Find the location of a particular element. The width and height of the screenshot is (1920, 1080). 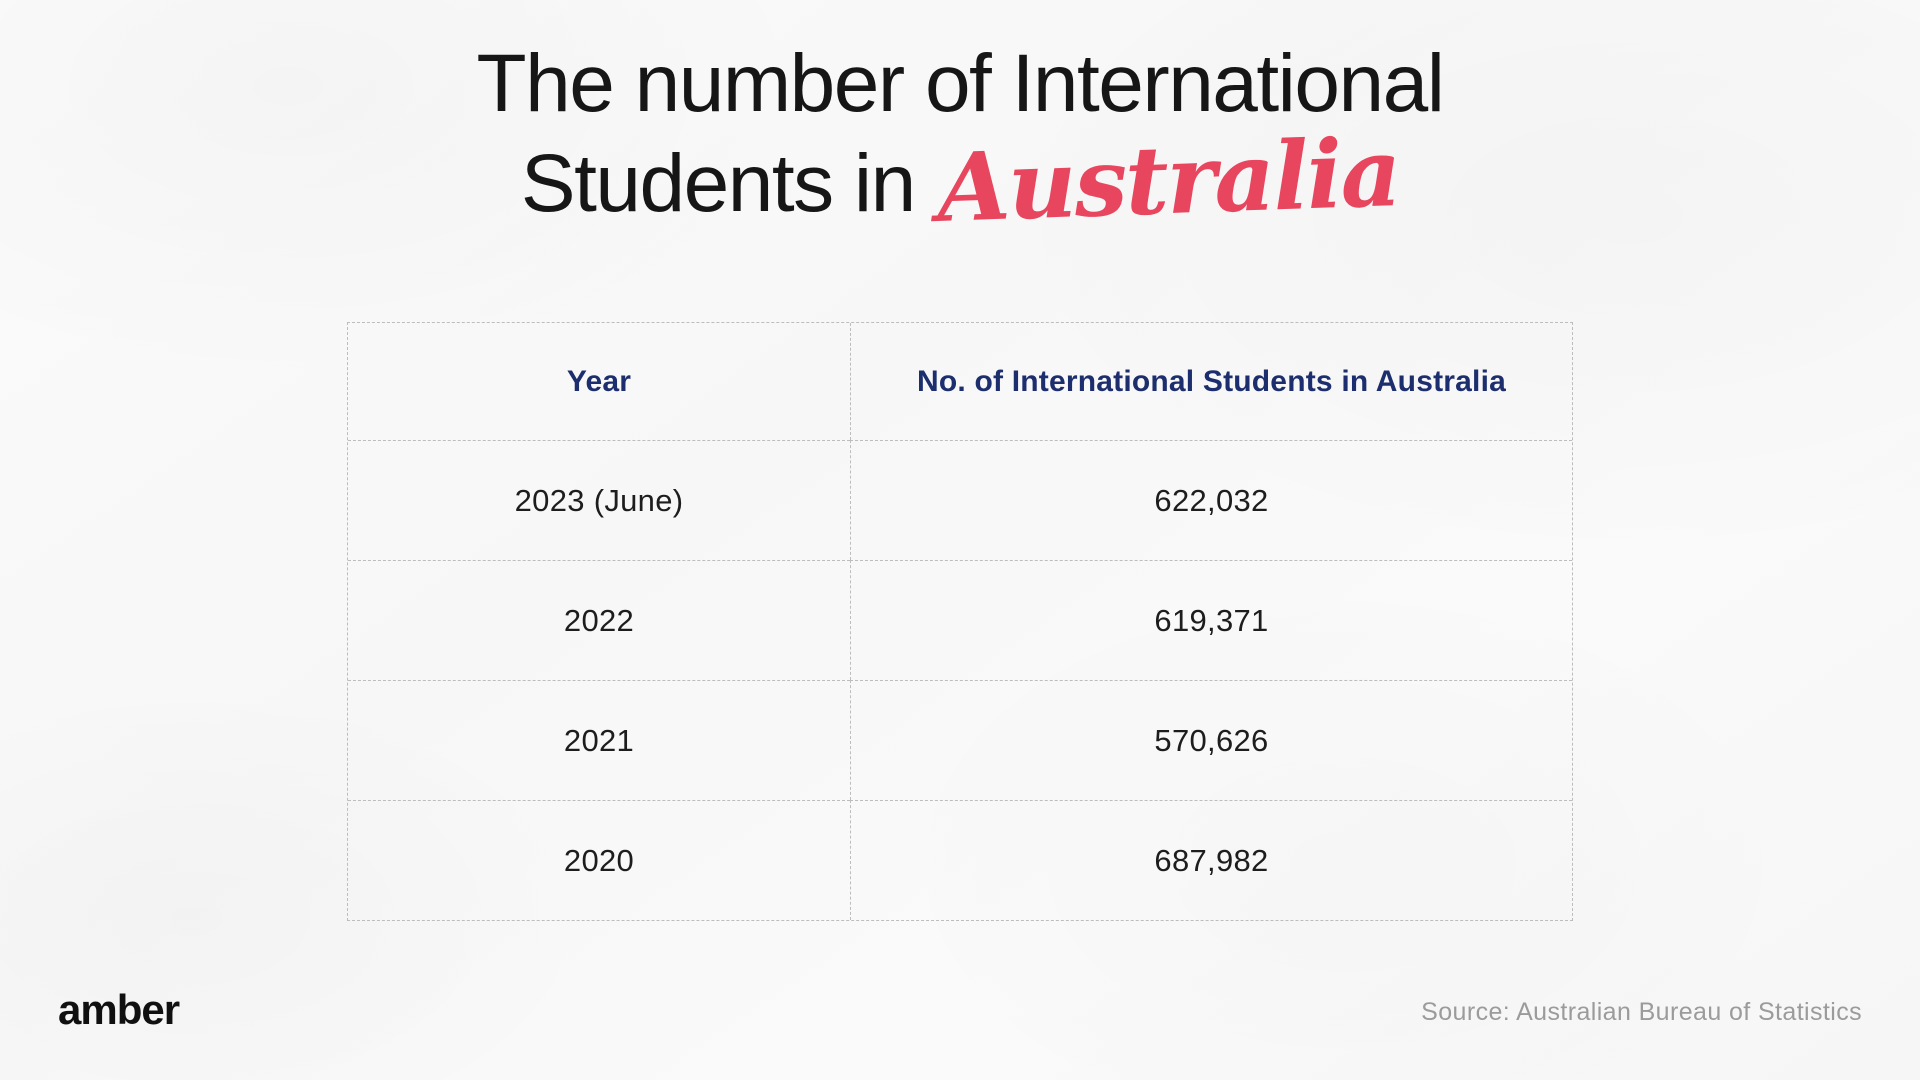

page-title-line1: The number of International is located at coordinates (960, 83).